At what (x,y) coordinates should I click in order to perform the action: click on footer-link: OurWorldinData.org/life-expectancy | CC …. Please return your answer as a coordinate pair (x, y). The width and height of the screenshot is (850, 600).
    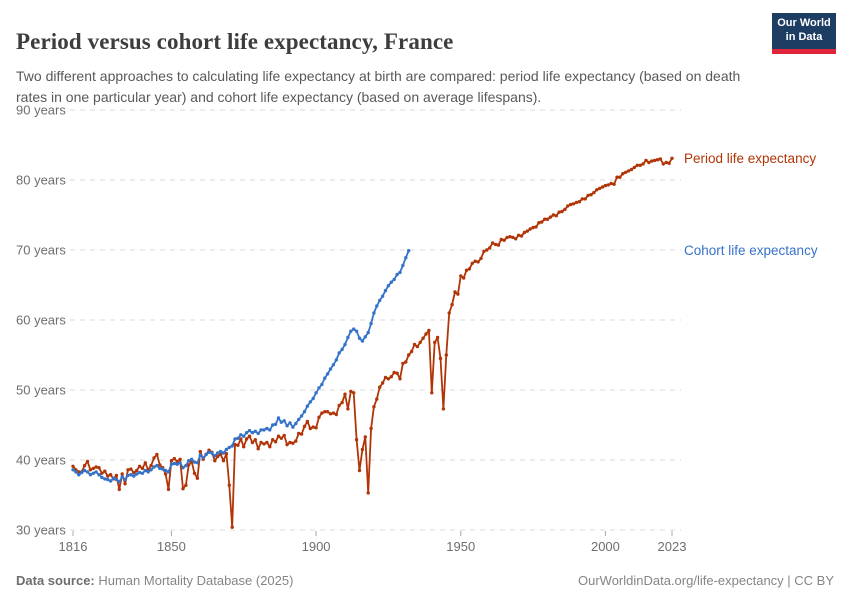
    Looking at the image, I should click on (705, 580).